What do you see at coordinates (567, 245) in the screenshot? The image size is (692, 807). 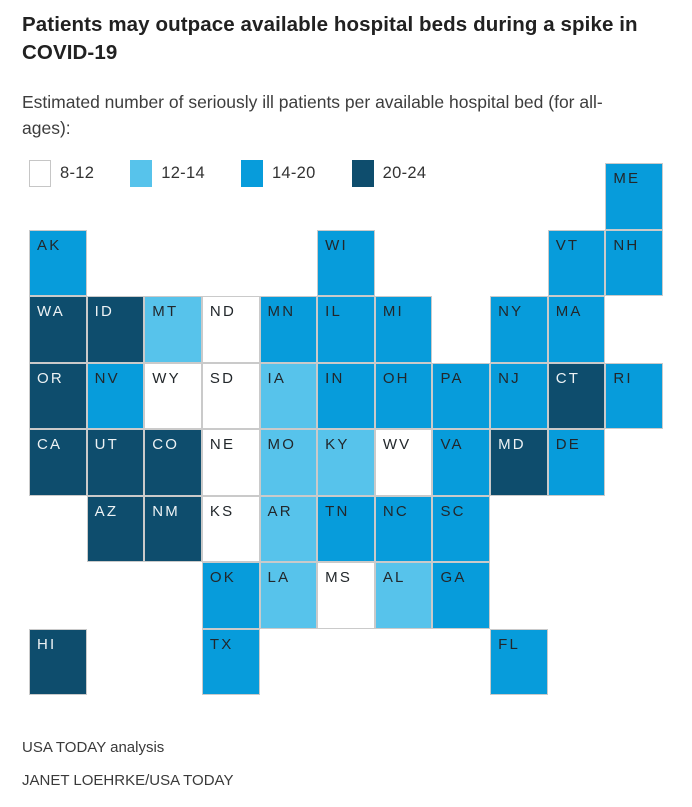 I see `state-abbr-label: VT` at bounding box center [567, 245].